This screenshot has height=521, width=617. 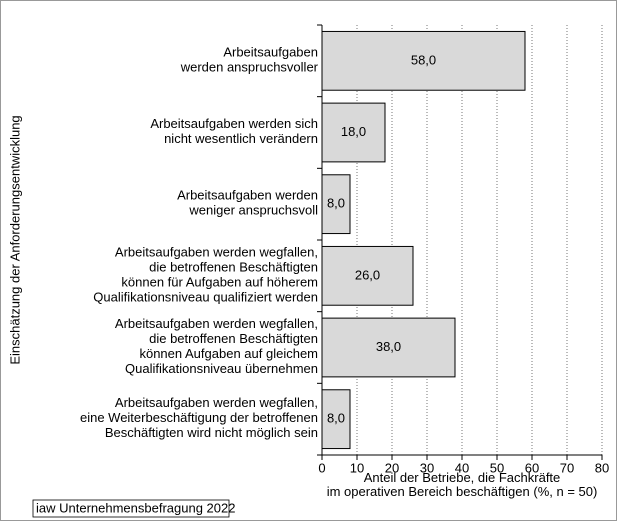 What do you see at coordinates (602, 467) in the screenshot?
I see `x-tick-label: 80` at bounding box center [602, 467].